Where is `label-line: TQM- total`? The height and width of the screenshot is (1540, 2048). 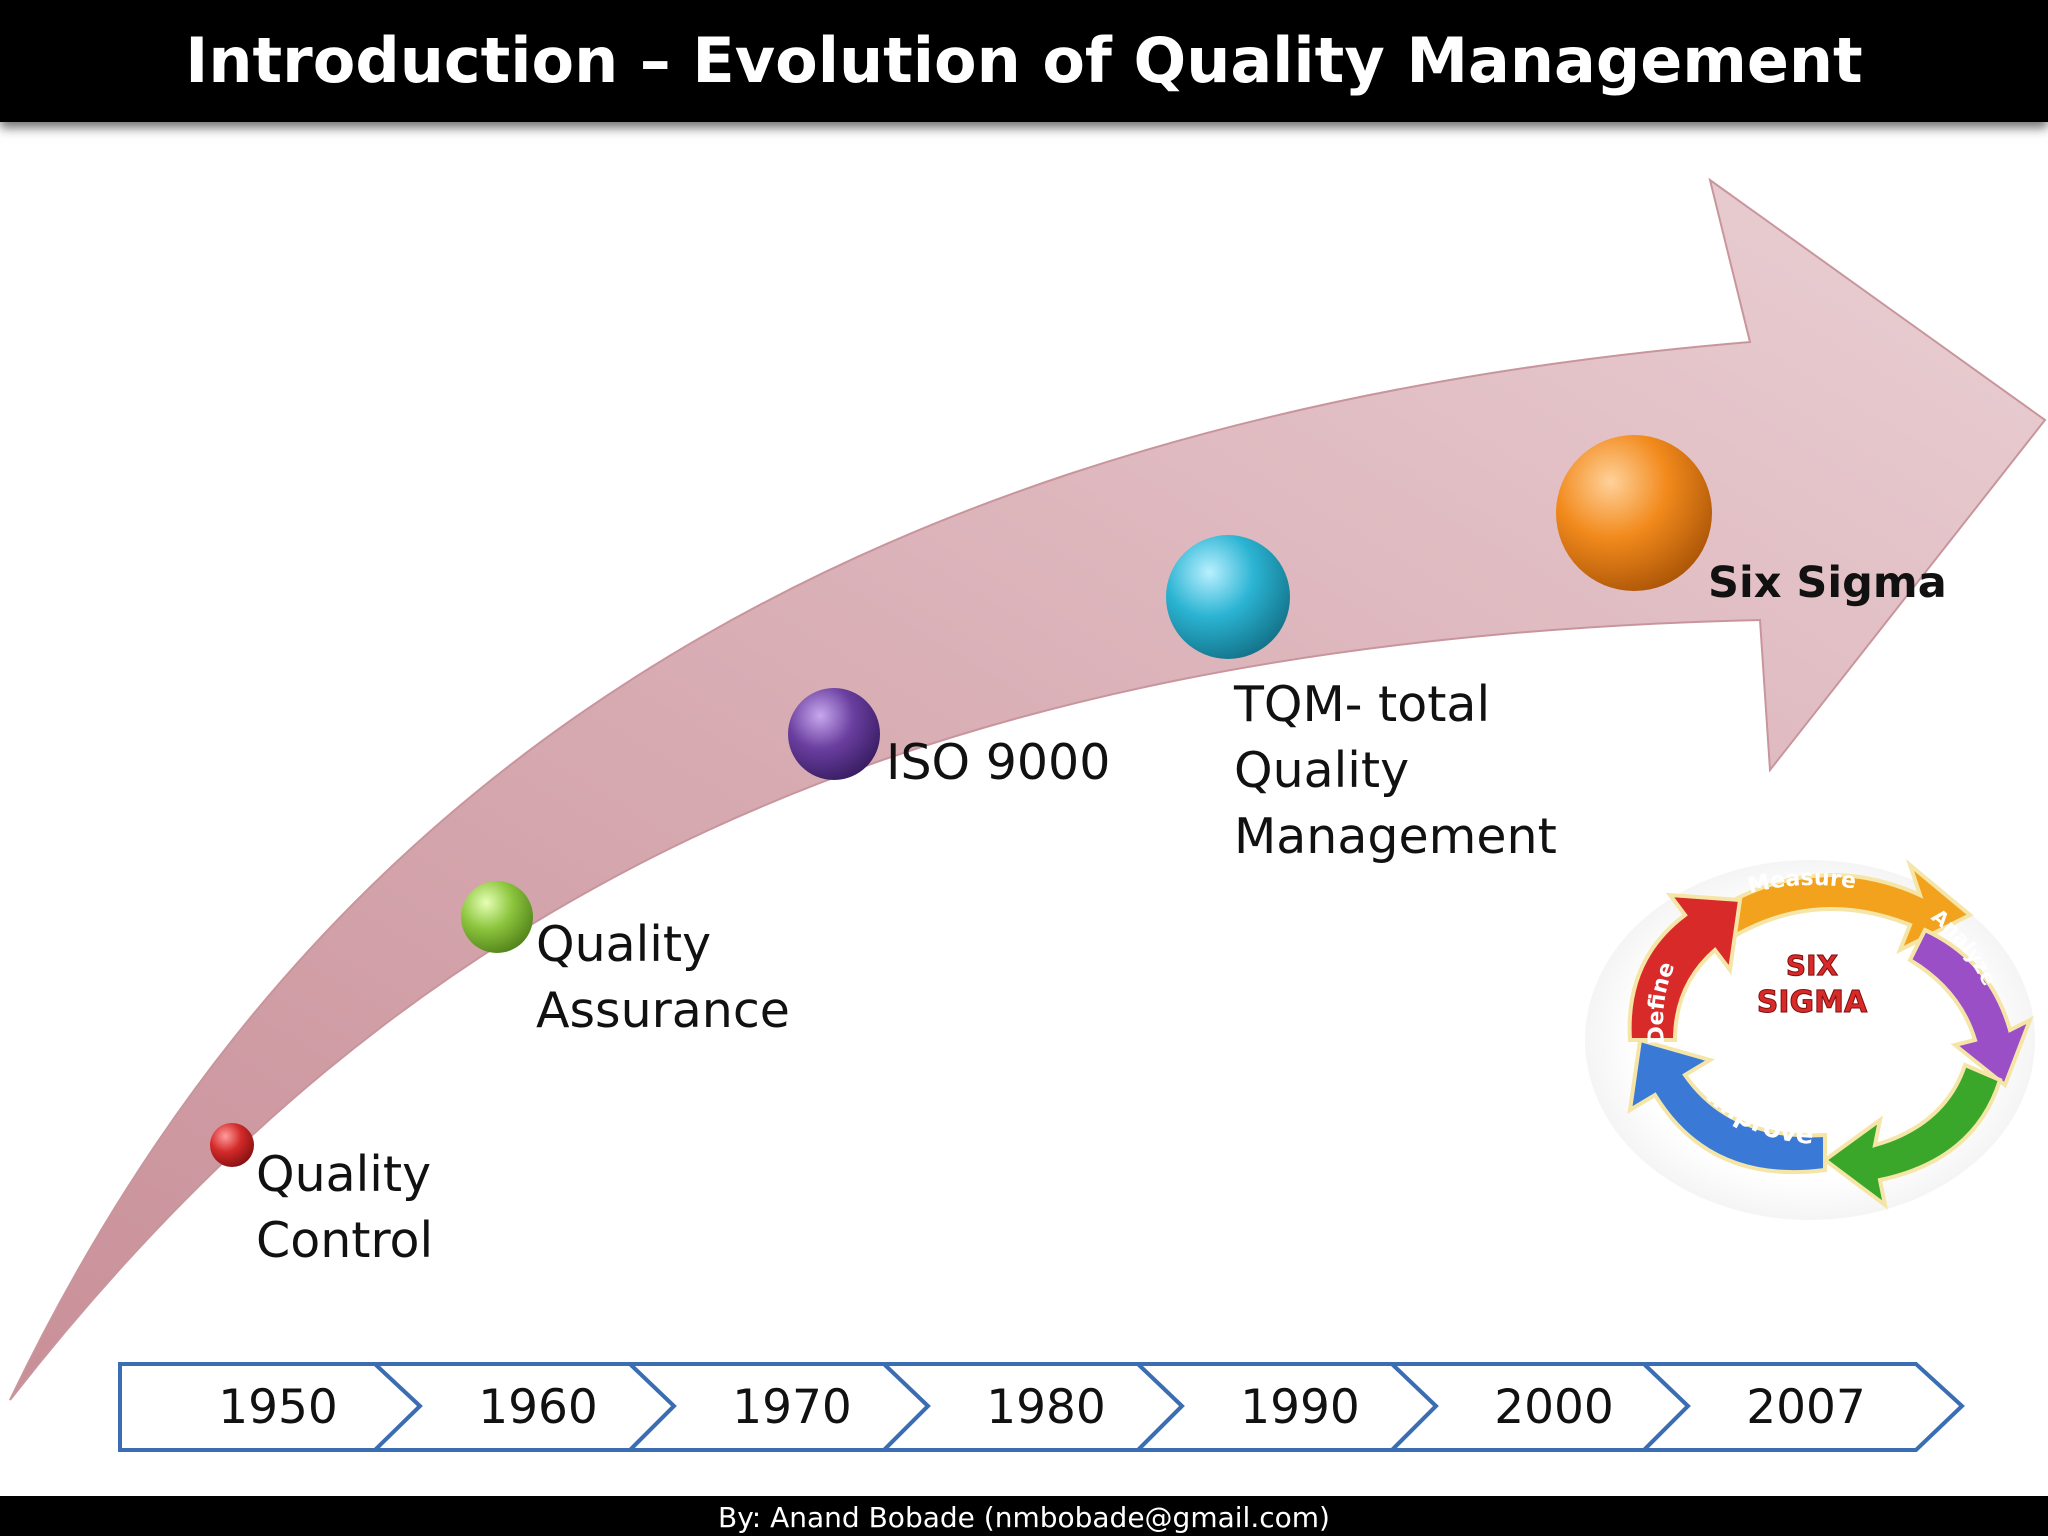 label-line: TQM- total is located at coordinates (1362, 704).